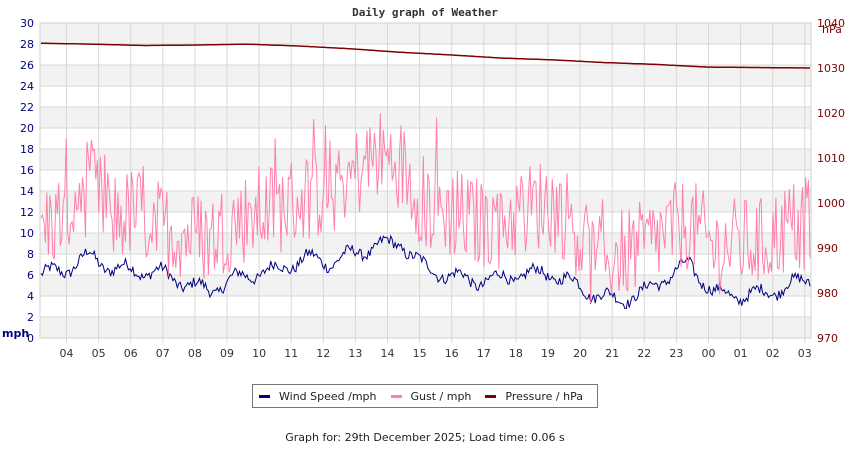 The height and width of the screenshot is (450, 850). What do you see at coordinates (355, 353) in the screenshot?
I see `svg-text: 13` at bounding box center [355, 353].